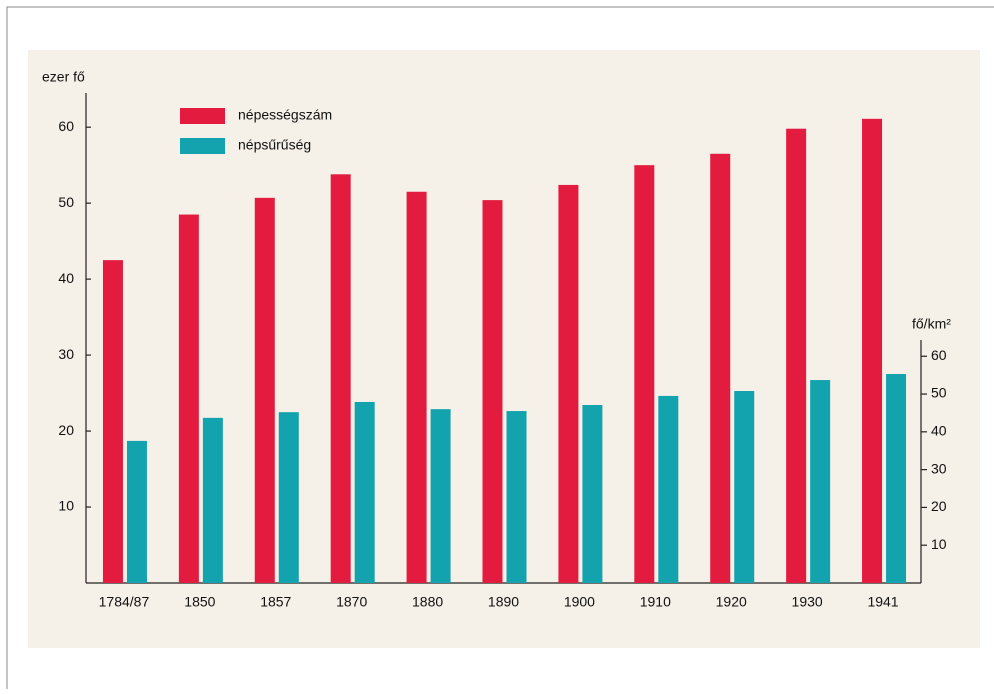  What do you see at coordinates (939, 468) in the screenshot?
I see `y2-tick-label: 30` at bounding box center [939, 468].